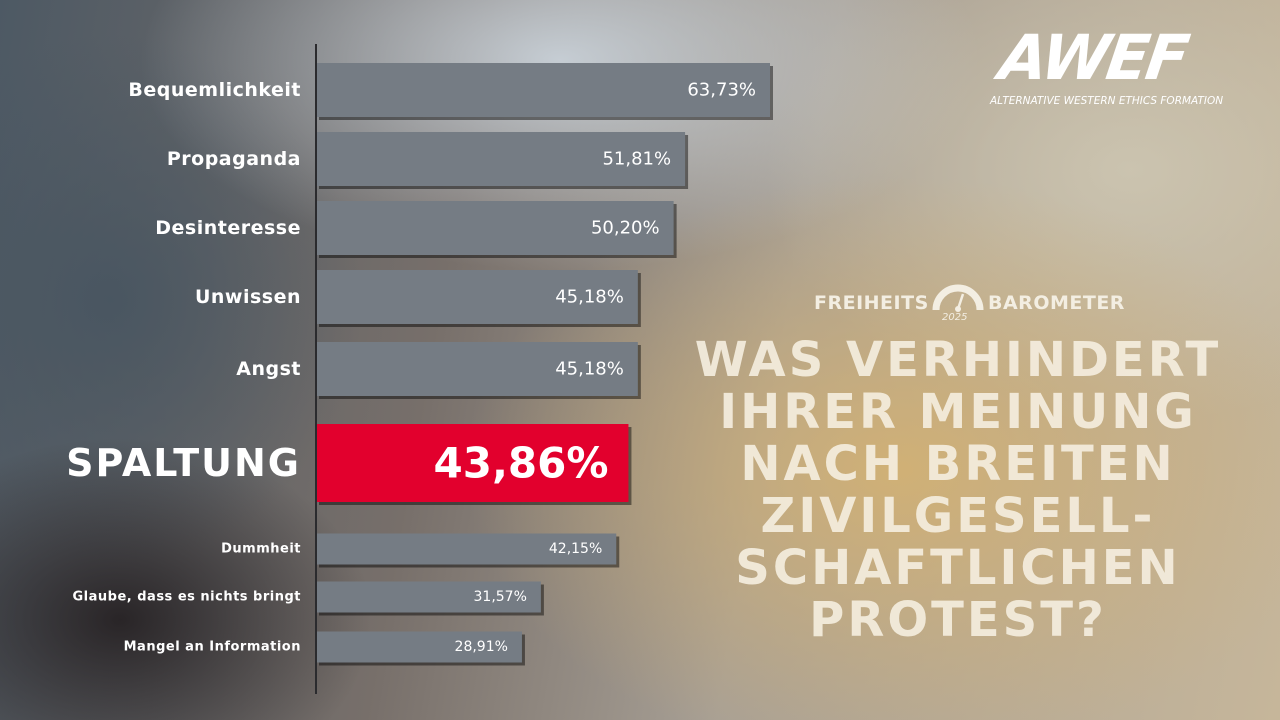 Image resolution: width=1280 pixels, height=720 pixels. What do you see at coordinates (521, 463) in the screenshot?
I see `bar-value-label: 43,86%` at bounding box center [521, 463].